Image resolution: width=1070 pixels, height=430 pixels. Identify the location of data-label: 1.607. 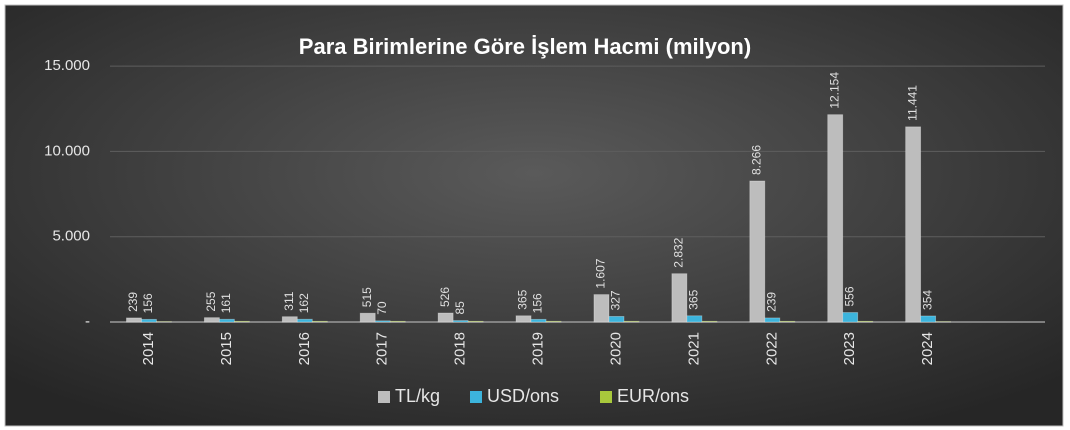
(601, 273).